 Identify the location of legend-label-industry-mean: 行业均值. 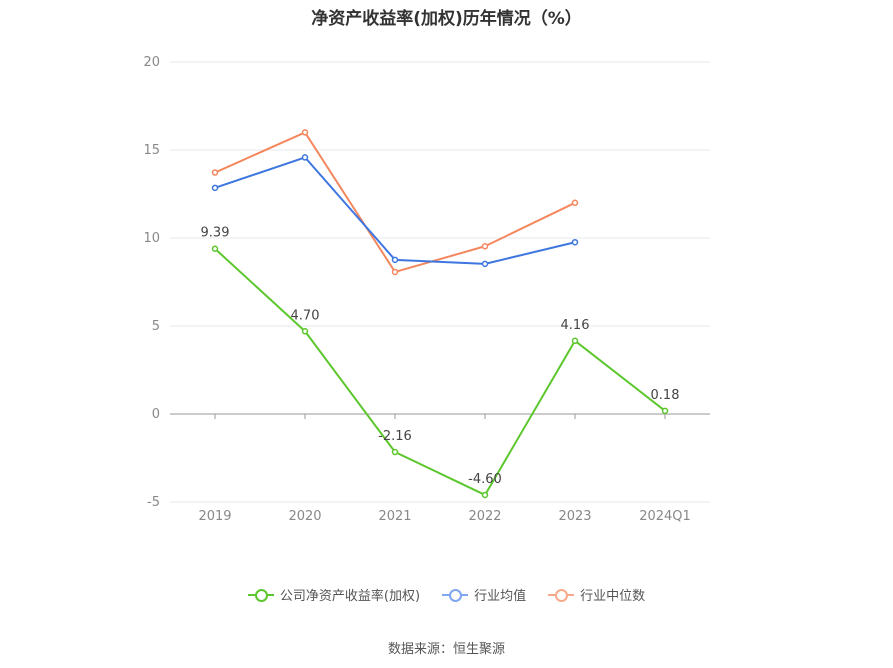
(500, 596).